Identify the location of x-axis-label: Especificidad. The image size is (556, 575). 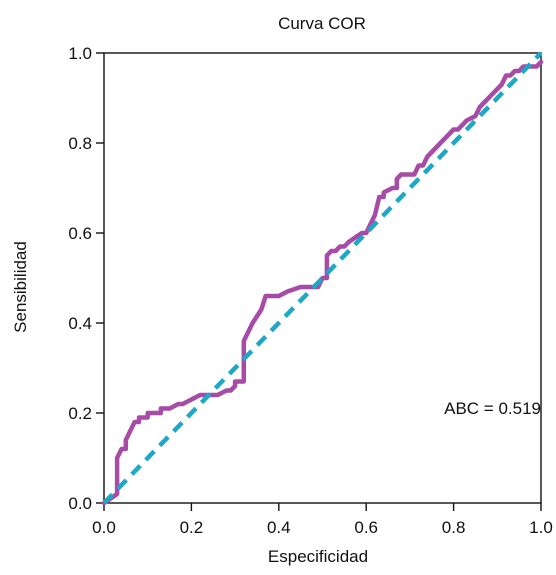
(318, 556).